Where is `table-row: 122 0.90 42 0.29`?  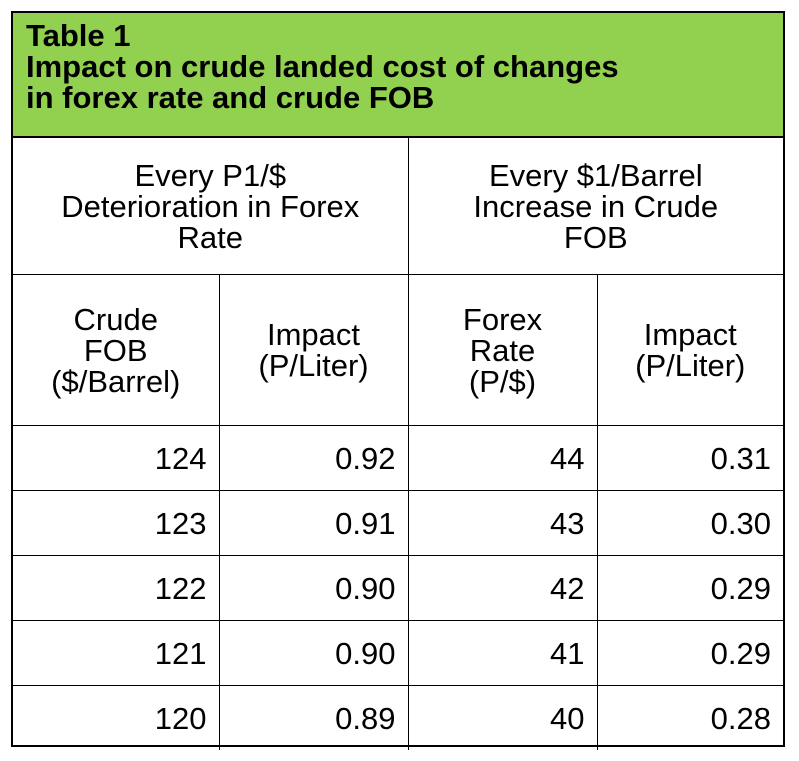
table-row: 122 0.90 42 0.29 is located at coordinates (398, 588).